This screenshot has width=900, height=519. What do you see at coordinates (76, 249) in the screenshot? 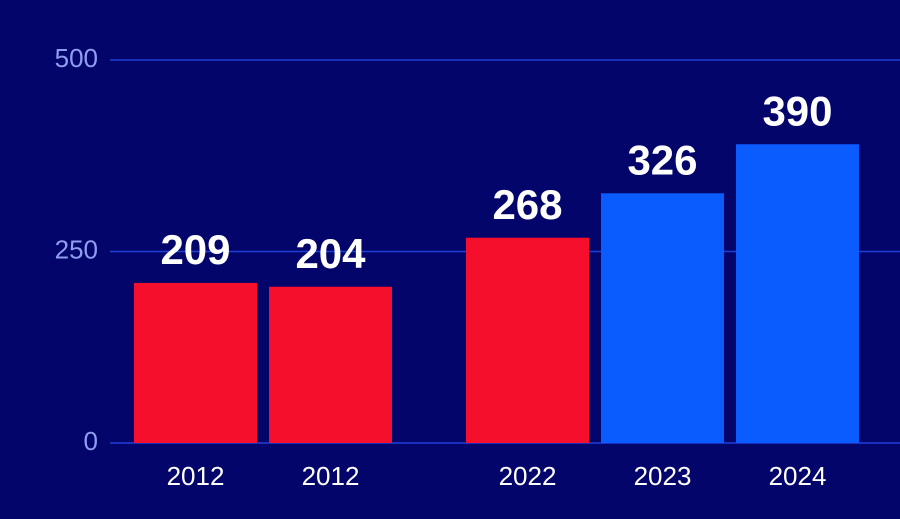
I see `y-tick-label: 250` at bounding box center [76, 249].